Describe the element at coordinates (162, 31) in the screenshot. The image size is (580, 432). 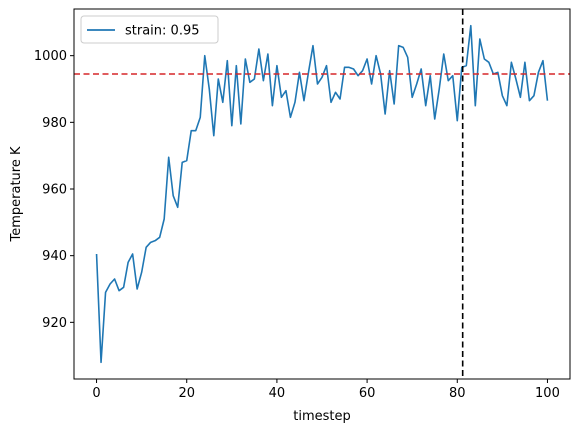
I see `legend-label: strain: 0.95` at that location.